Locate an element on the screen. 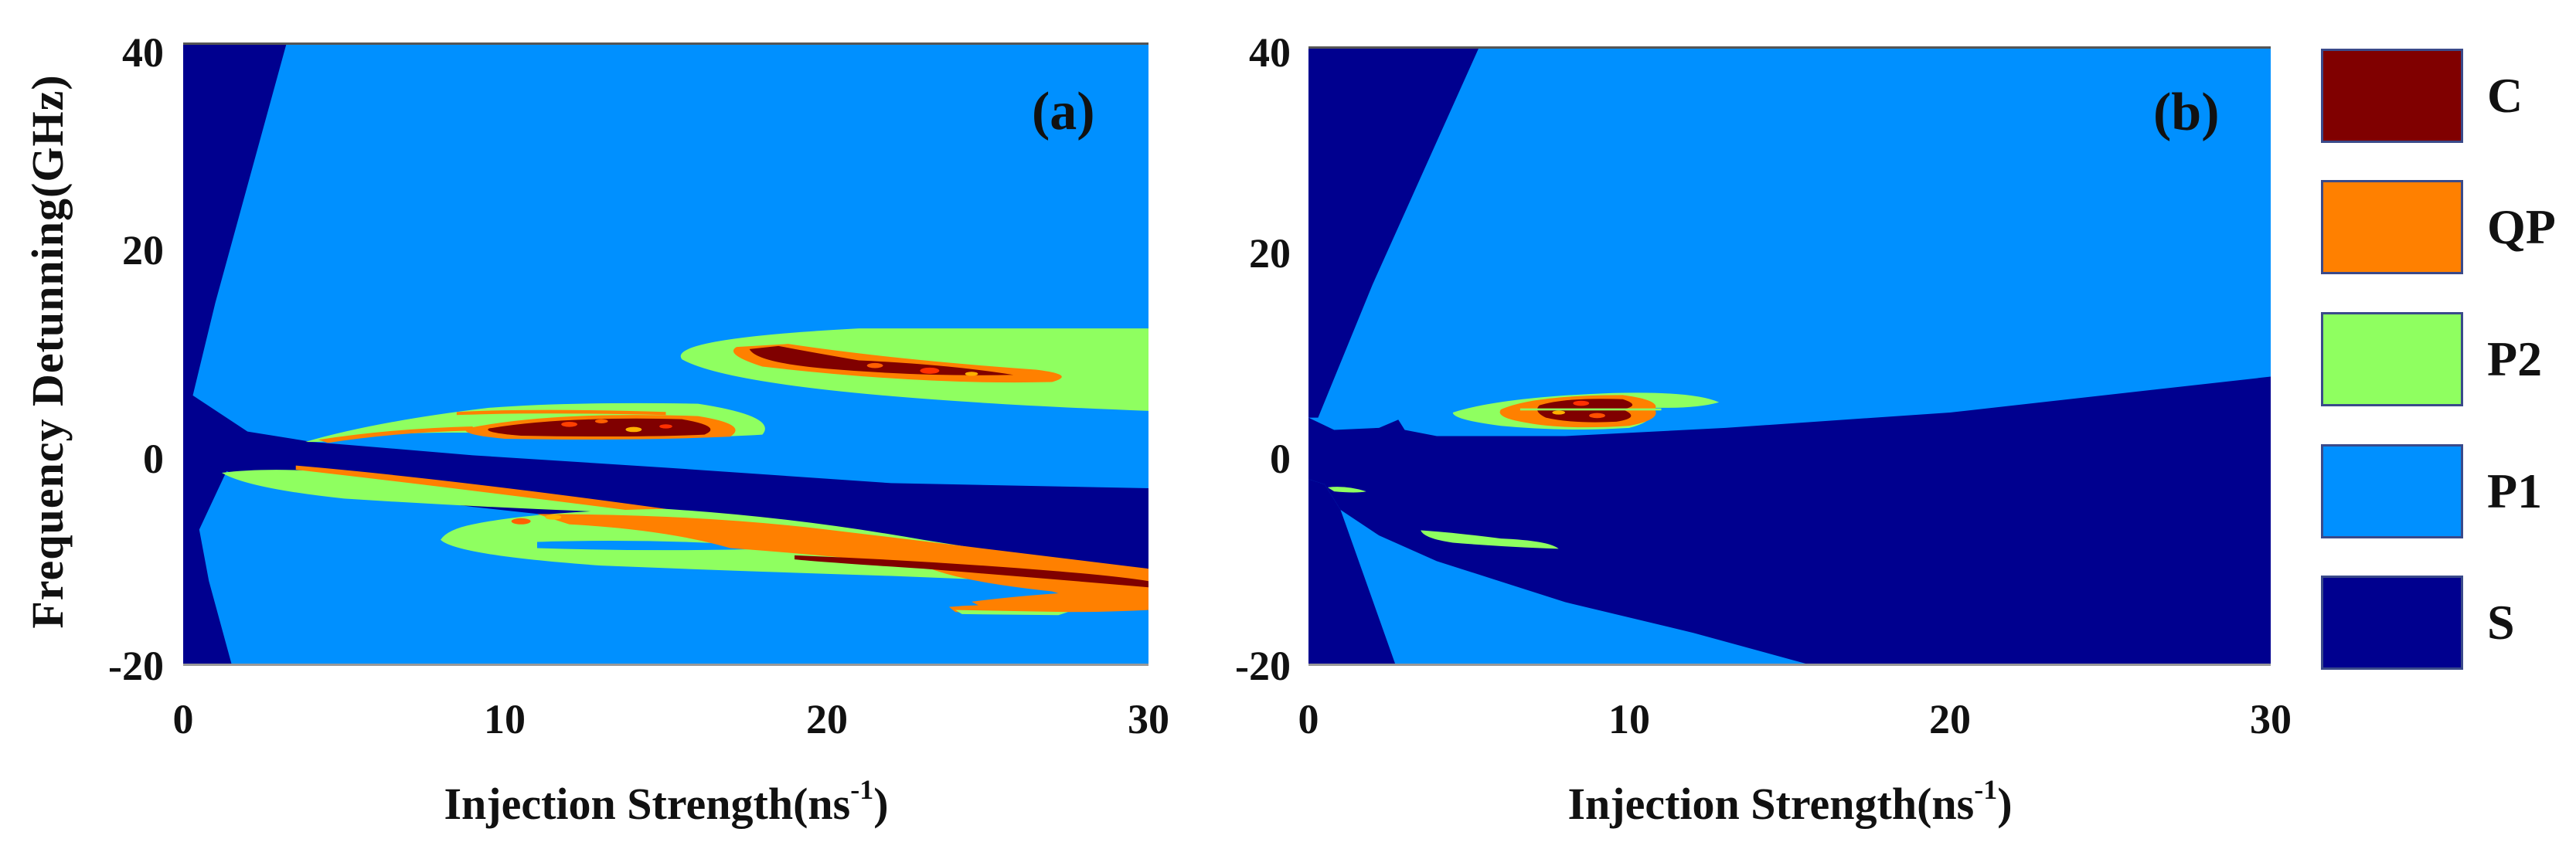 The width and height of the screenshot is (2576, 849). legend-label-s: S is located at coordinates (2501, 622).